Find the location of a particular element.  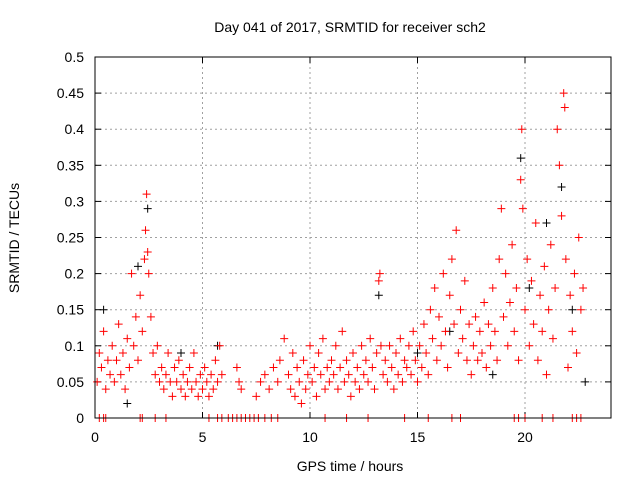

y-axis-label: SRMTID / TECUs is located at coordinates (14, 238).